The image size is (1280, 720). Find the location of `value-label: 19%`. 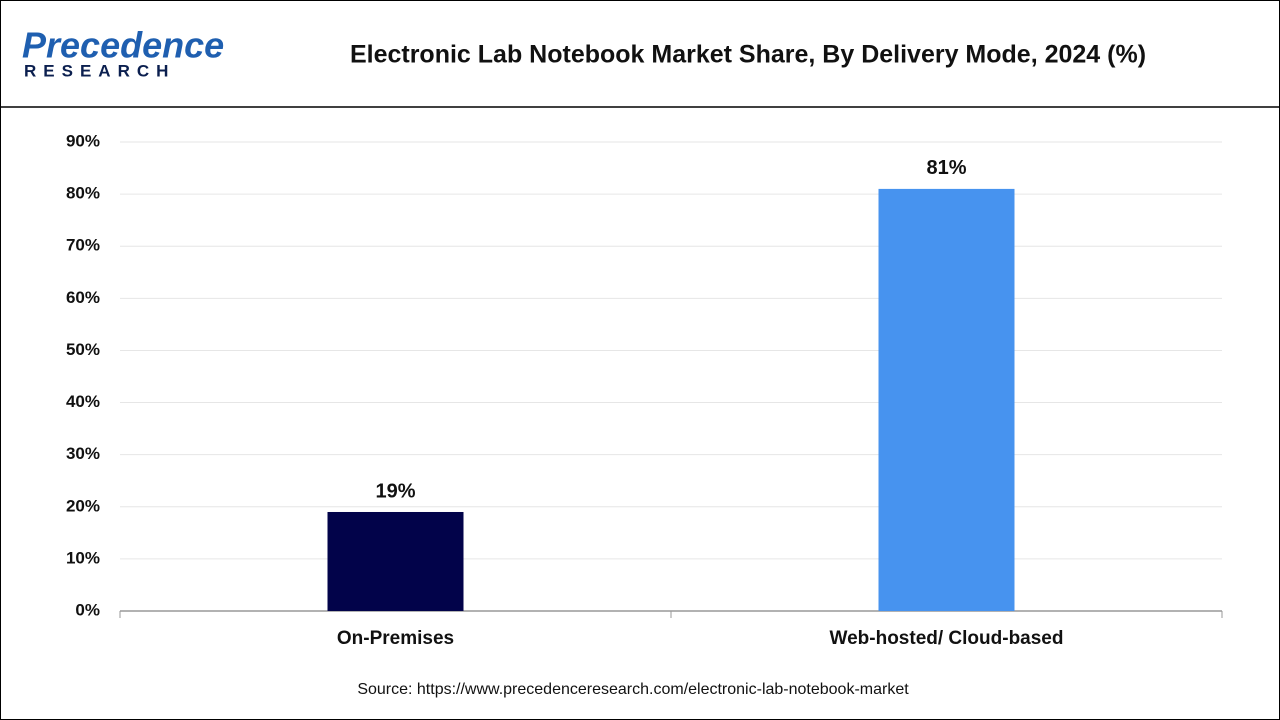

value-label: 19% is located at coordinates (395, 491).